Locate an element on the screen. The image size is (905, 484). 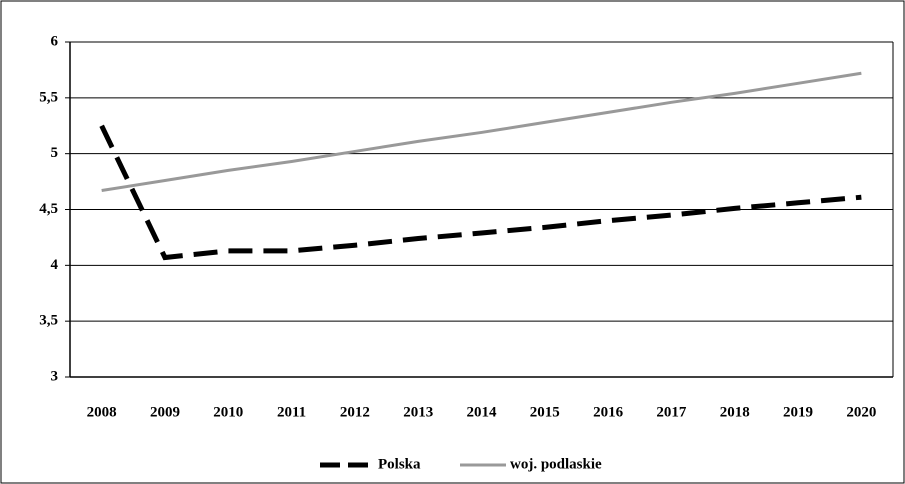
y-tick-label: 6 is located at coordinates (55, 41).